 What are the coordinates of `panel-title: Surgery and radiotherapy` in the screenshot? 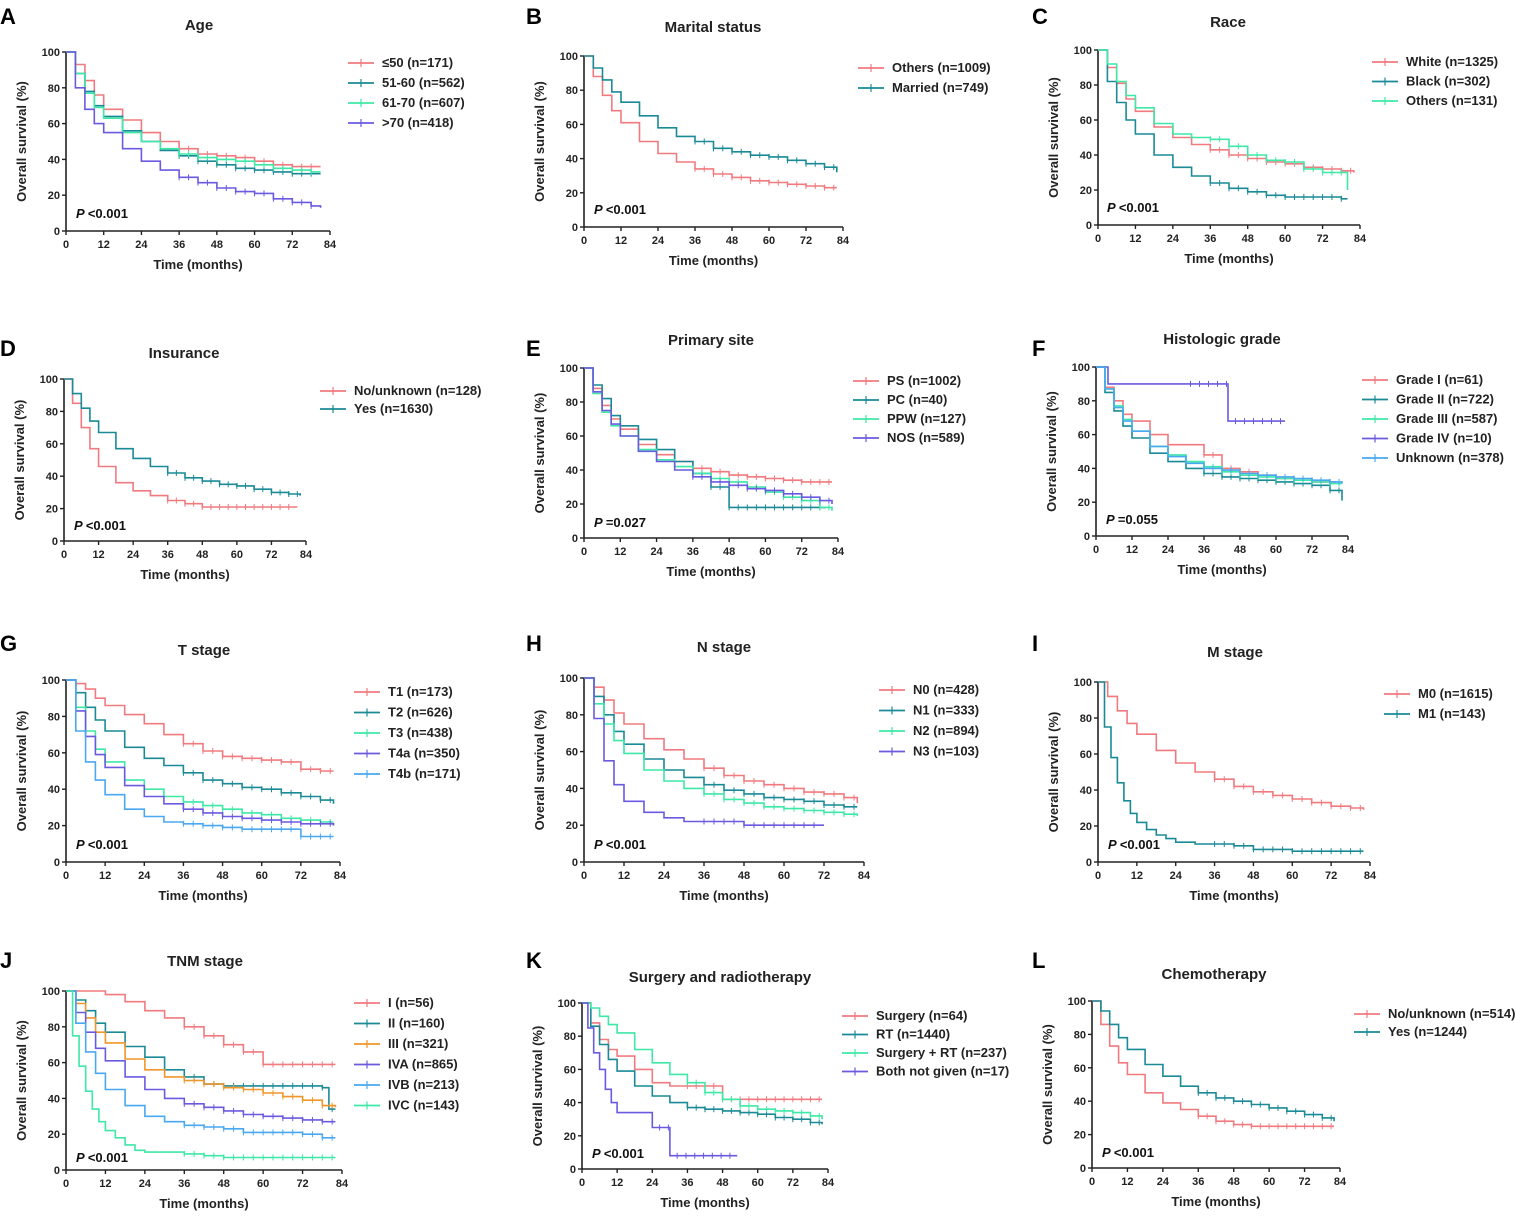 It's located at (720, 977).